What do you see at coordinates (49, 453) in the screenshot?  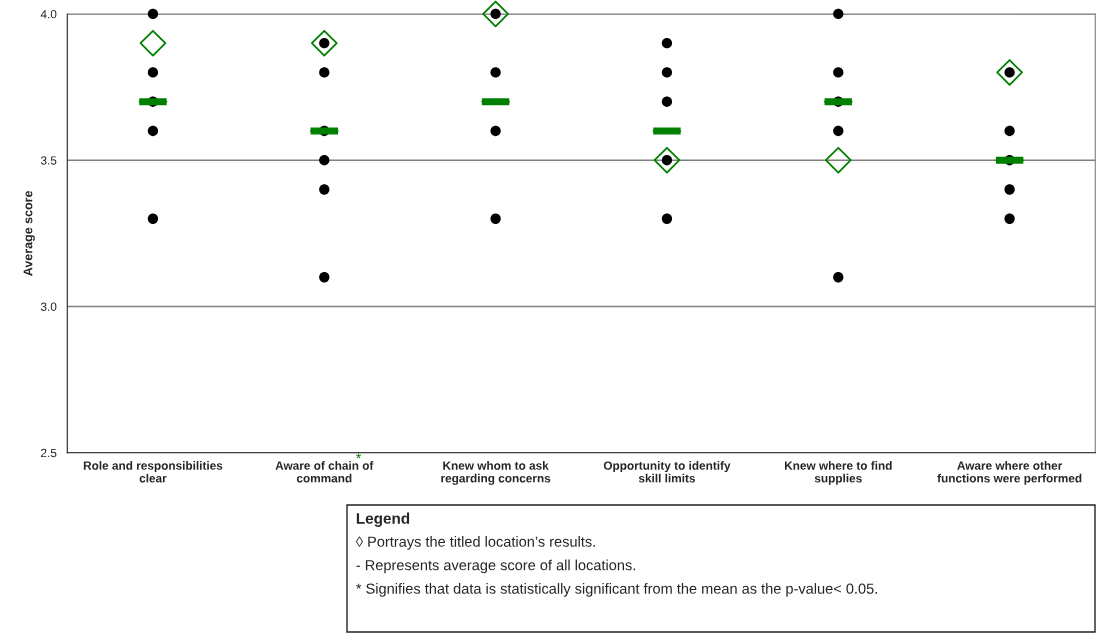 I see `y-tick-label: 2.5` at bounding box center [49, 453].